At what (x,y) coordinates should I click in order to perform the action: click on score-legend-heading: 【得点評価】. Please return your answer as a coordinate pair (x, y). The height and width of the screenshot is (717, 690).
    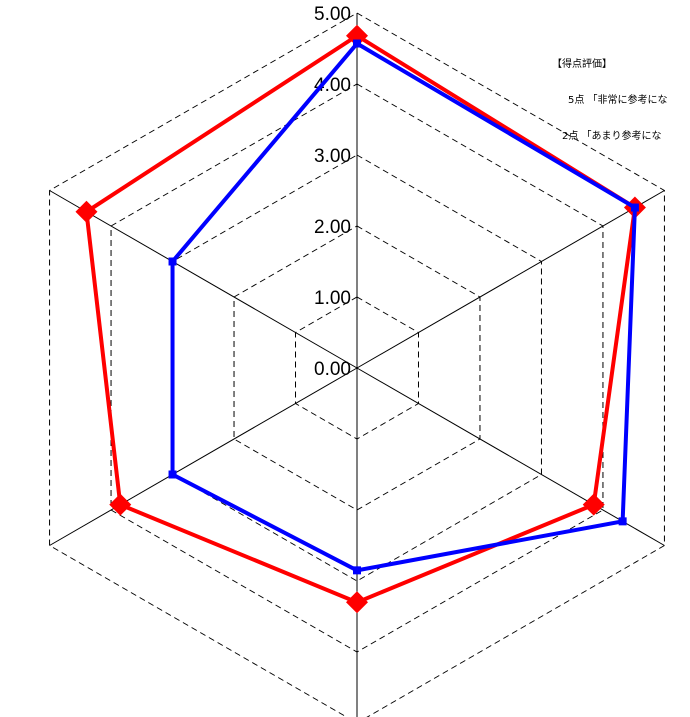
    Looking at the image, I should click on (582, 64).